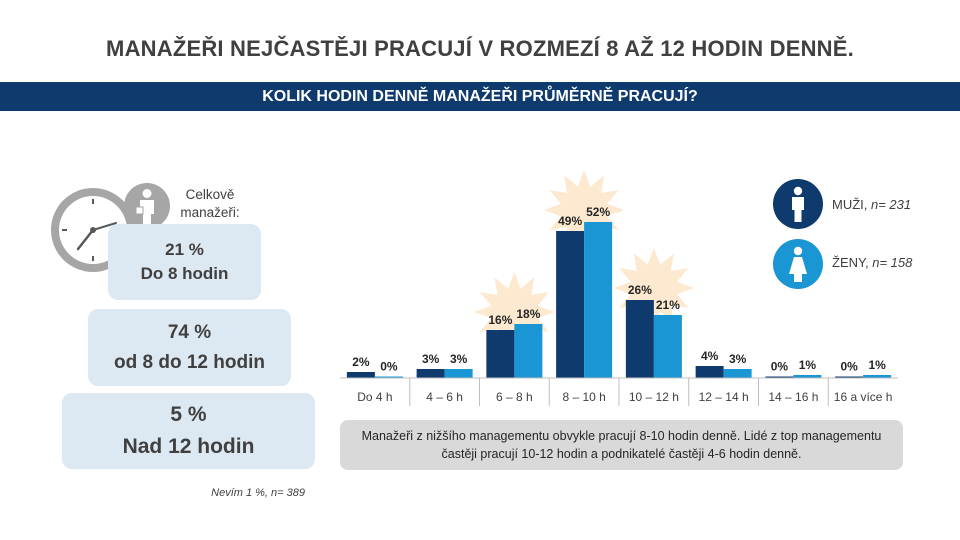 This screenshot has width=960, height=540. I want to click on summary-box-over-12: 5 % Nad 12 hodin, so click(188, 431).